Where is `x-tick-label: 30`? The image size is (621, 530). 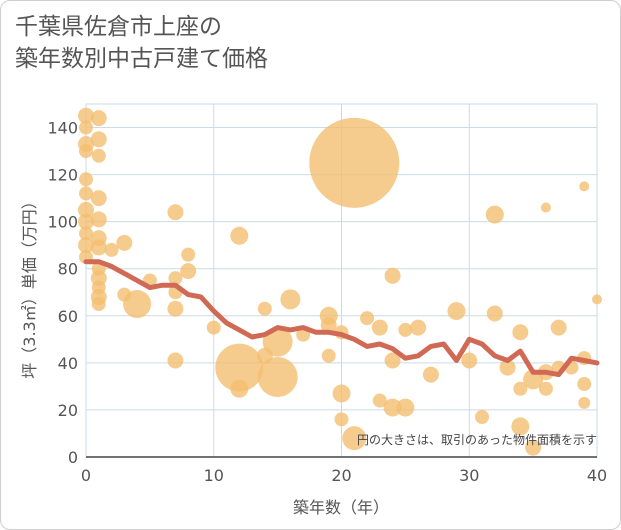
x-tick-label: 30 is located at coordinates (469, 475).